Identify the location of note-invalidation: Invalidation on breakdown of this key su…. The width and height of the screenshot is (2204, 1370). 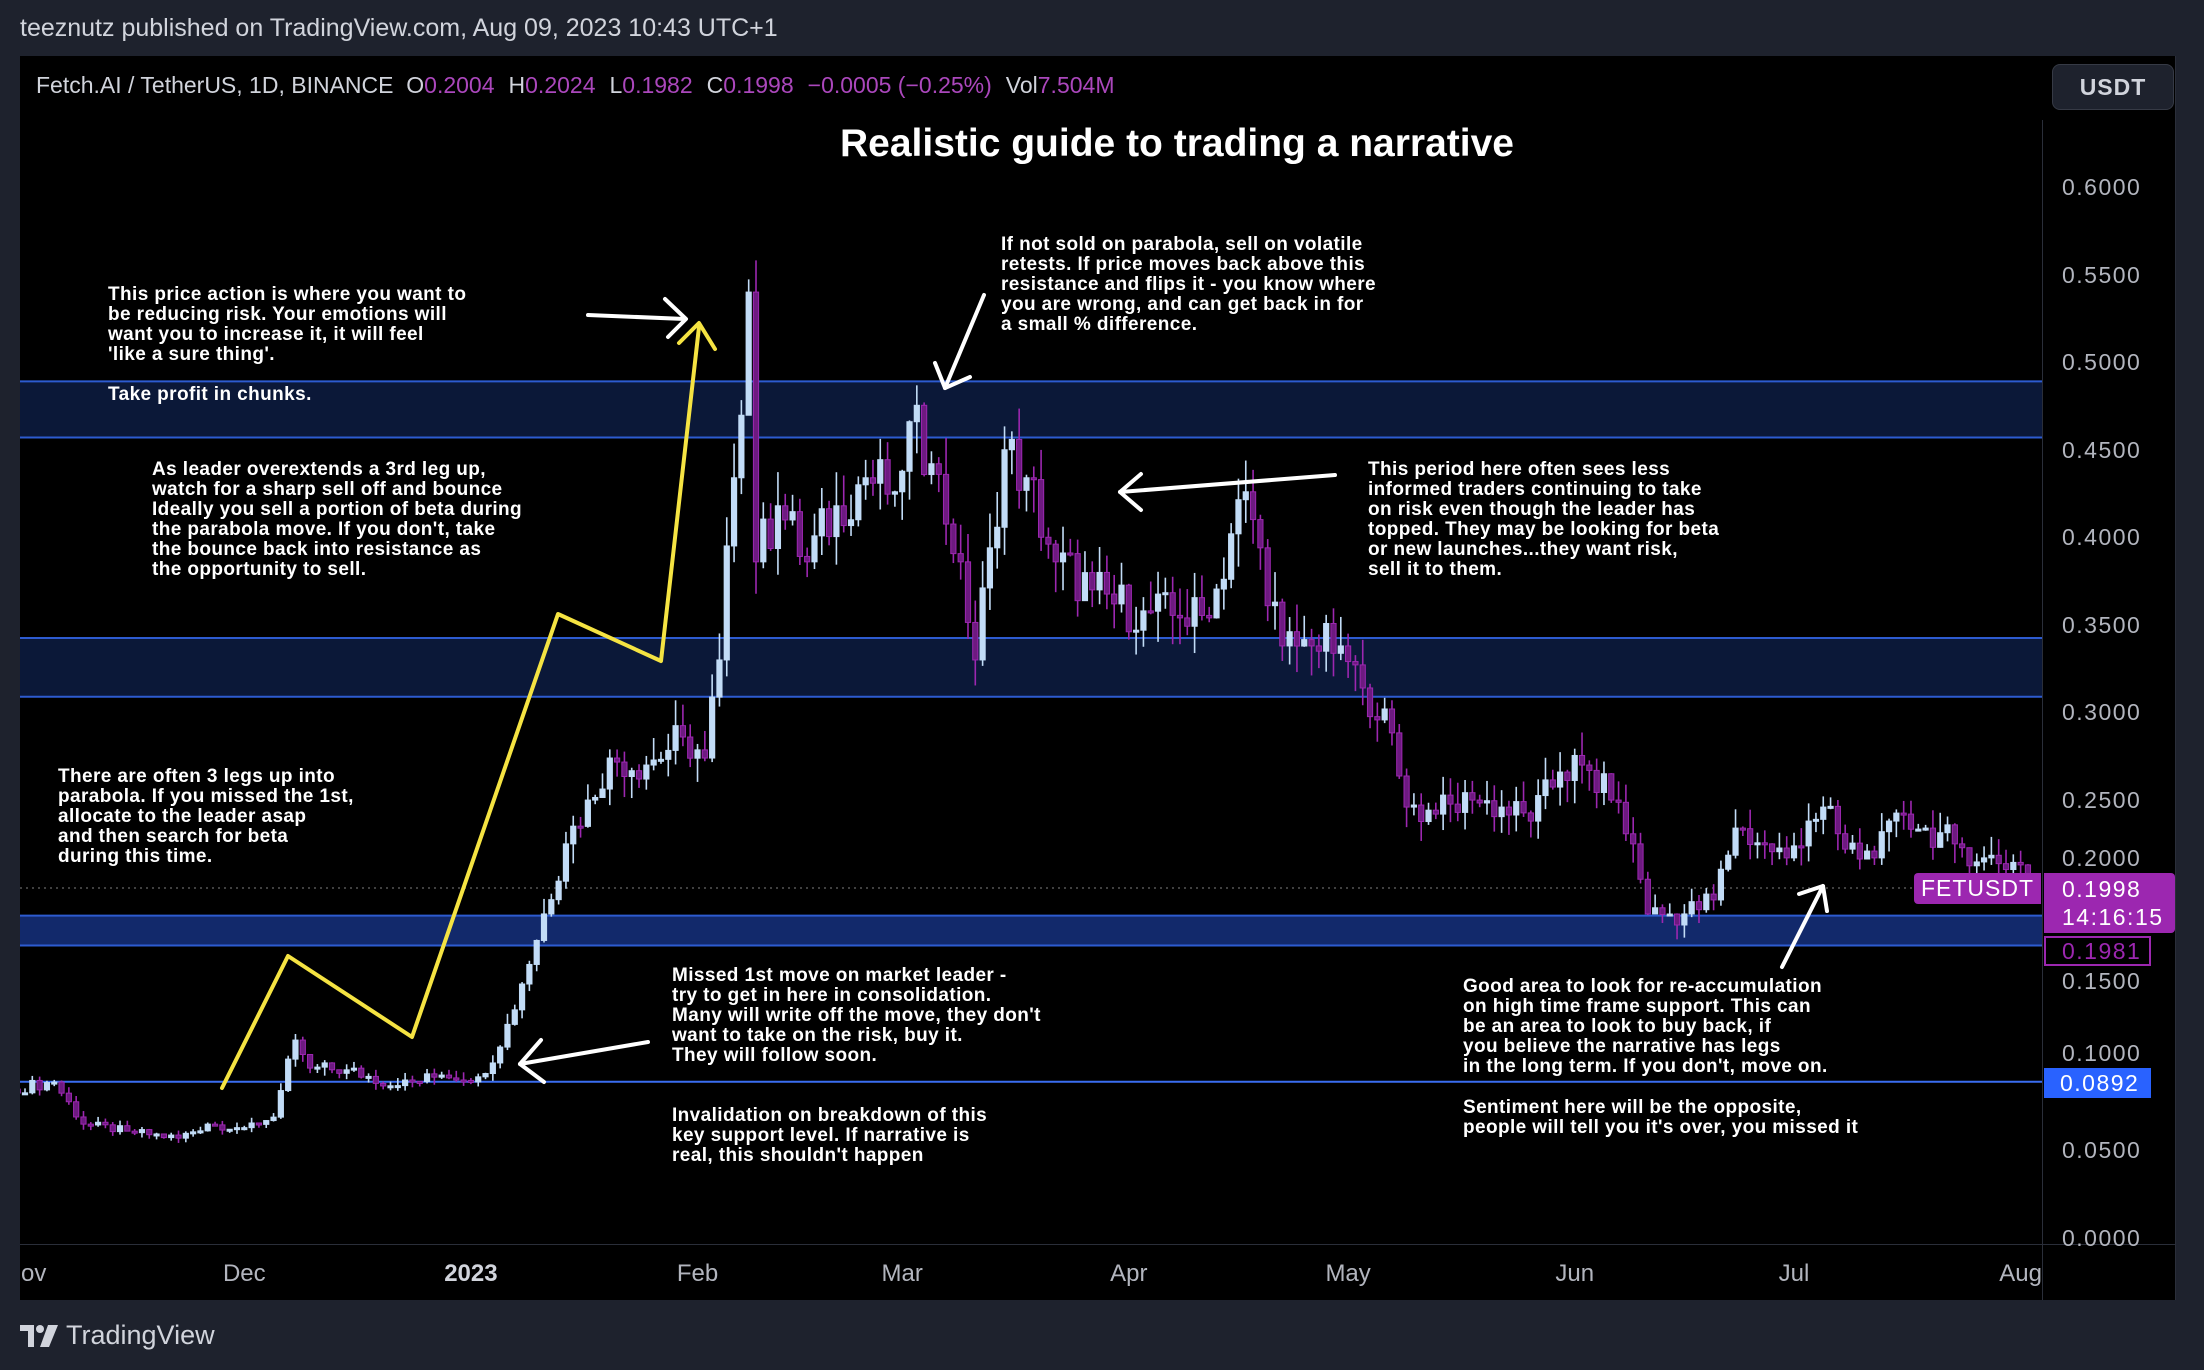
(830, 1135).